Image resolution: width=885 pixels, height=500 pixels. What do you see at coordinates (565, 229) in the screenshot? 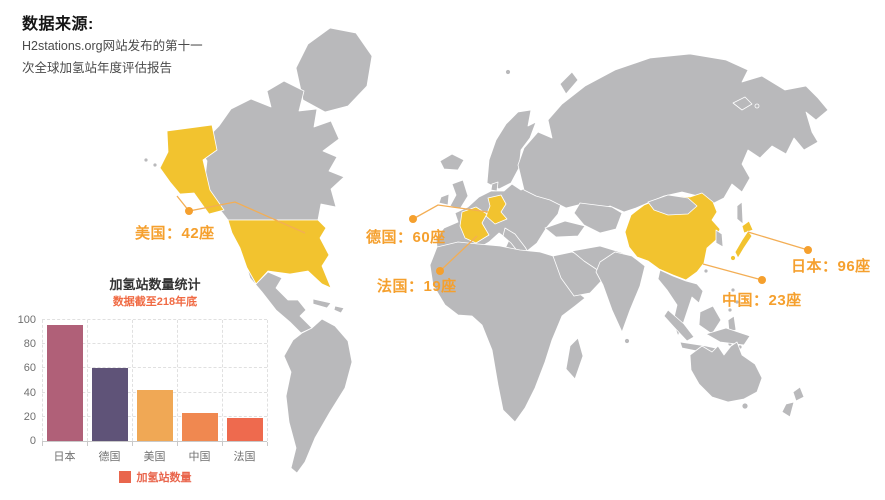
I see `country-turkey` at bounding box center [565, 229].